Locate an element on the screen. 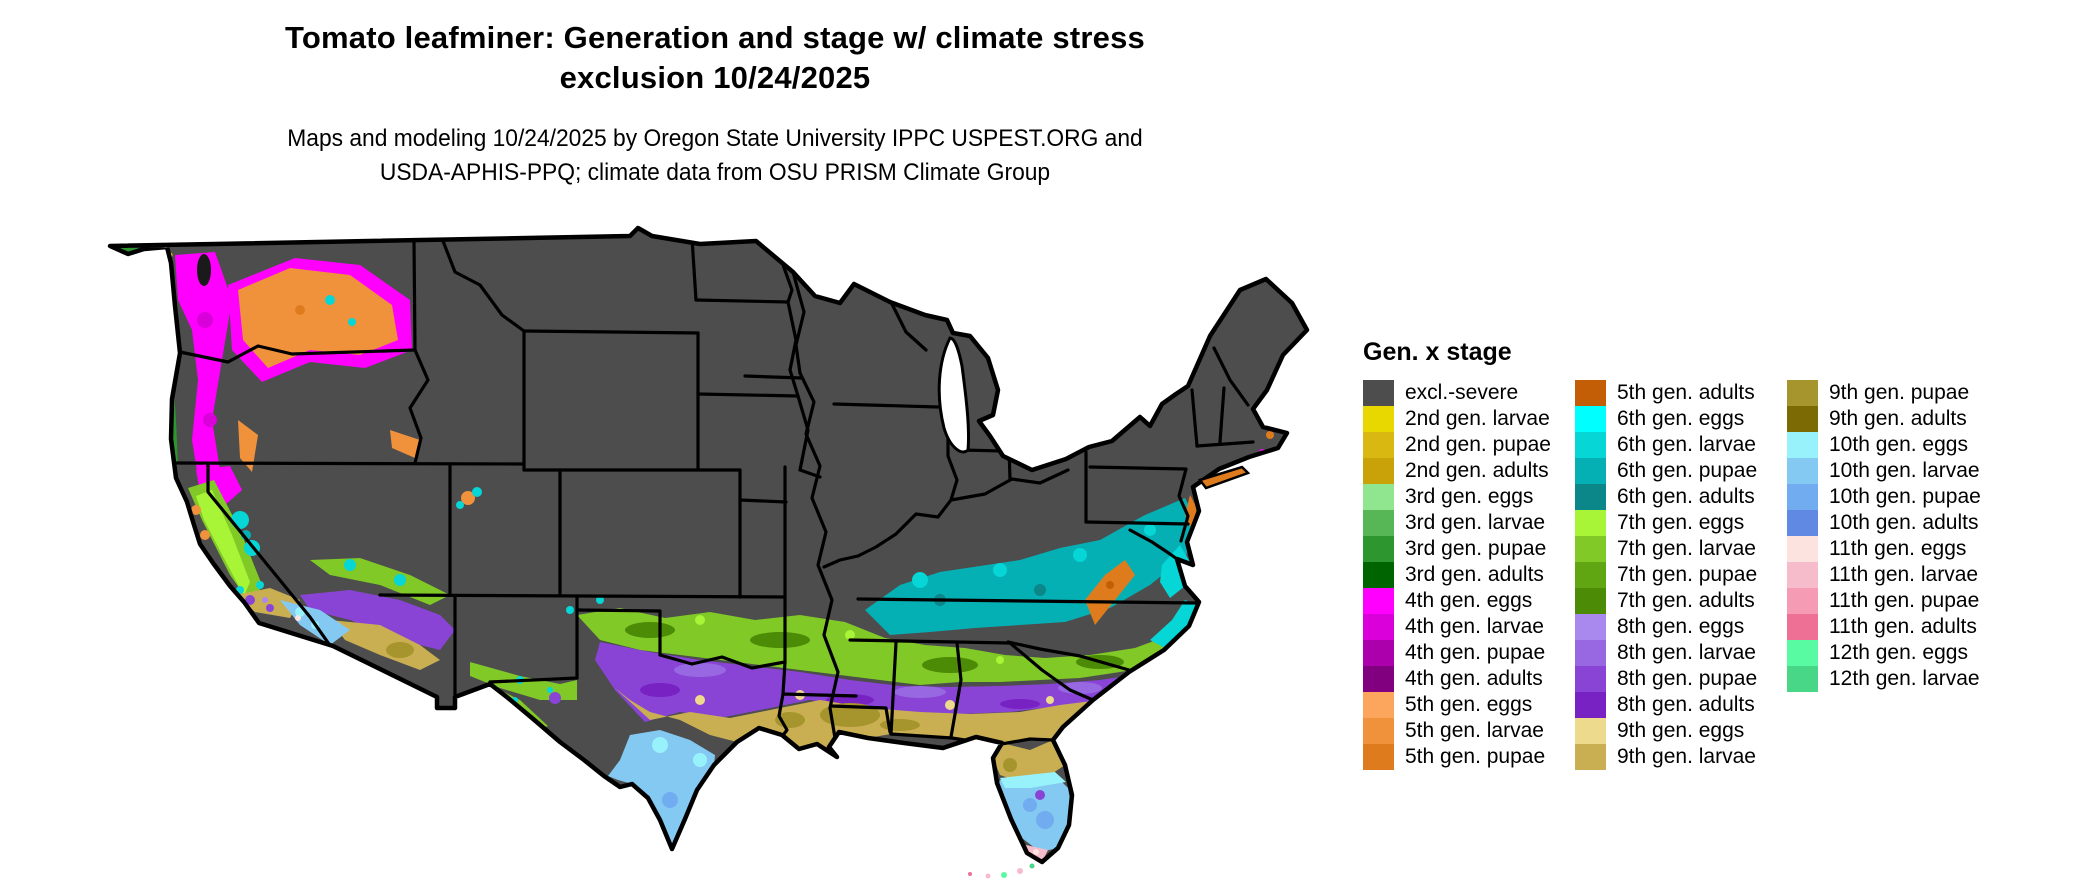  legend-label: 5th gen. larvae is located at coordinates (1474, 730).